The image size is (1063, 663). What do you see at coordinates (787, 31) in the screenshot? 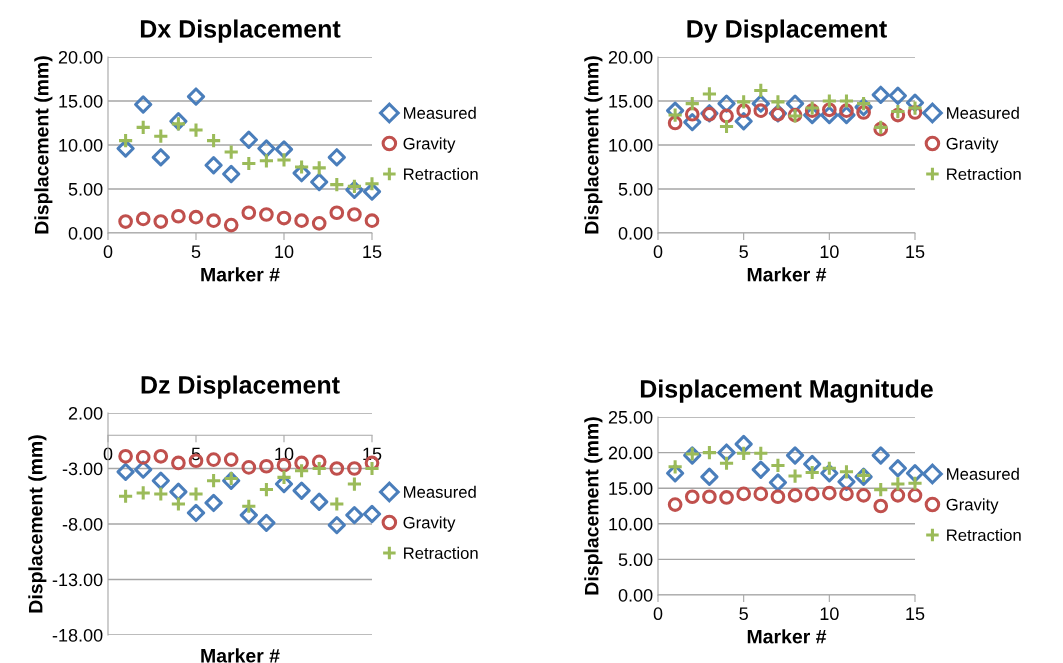
I see `chart-title: Dy Displacement` at bounding box center [787, 31].